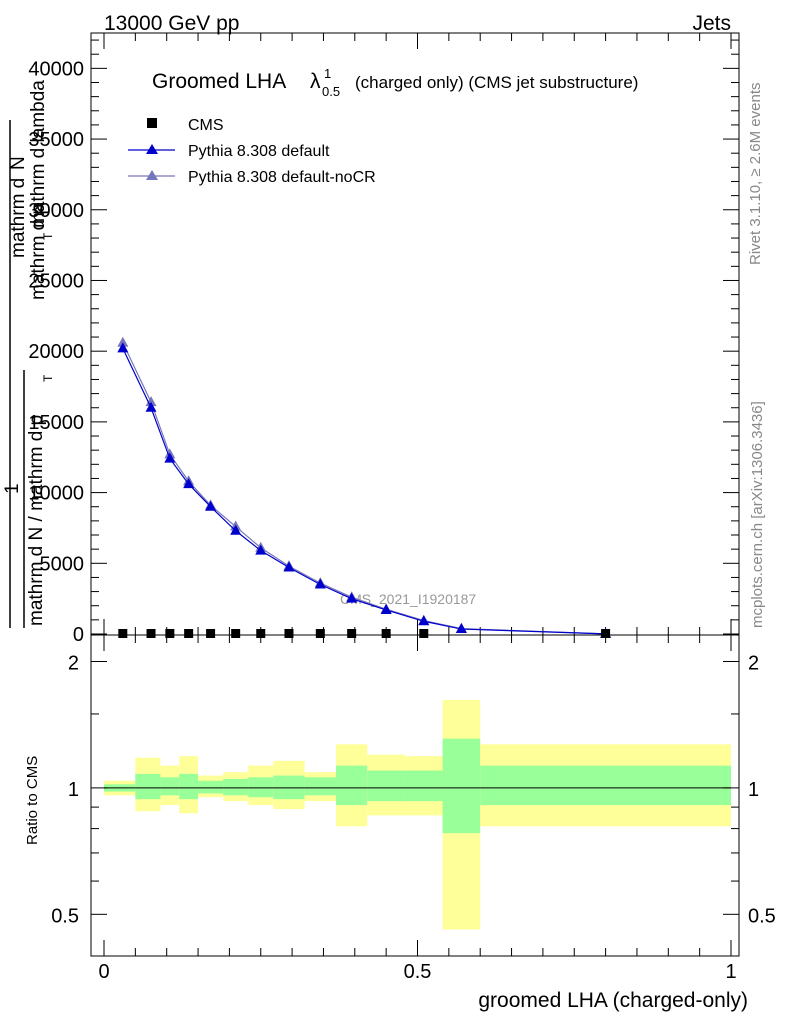  Describe the element at coordinates (56, 140) in the screenshot. I see `main-y-tick-label: 35000` at that location.